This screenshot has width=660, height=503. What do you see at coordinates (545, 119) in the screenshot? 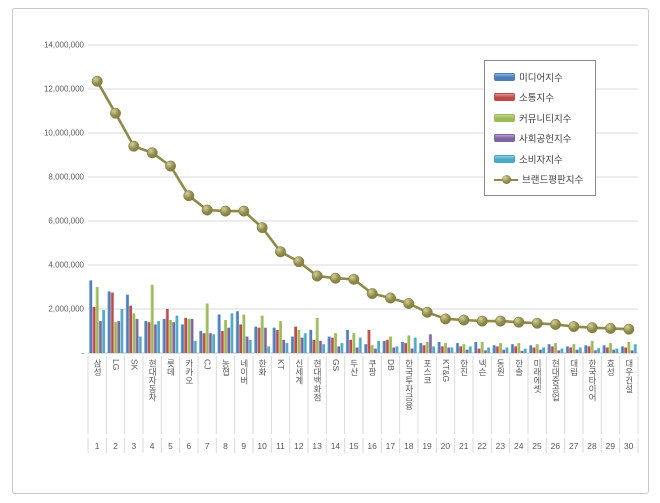
I see `legend-label: 커뮤니티지수` at bounding box center [545, 119].